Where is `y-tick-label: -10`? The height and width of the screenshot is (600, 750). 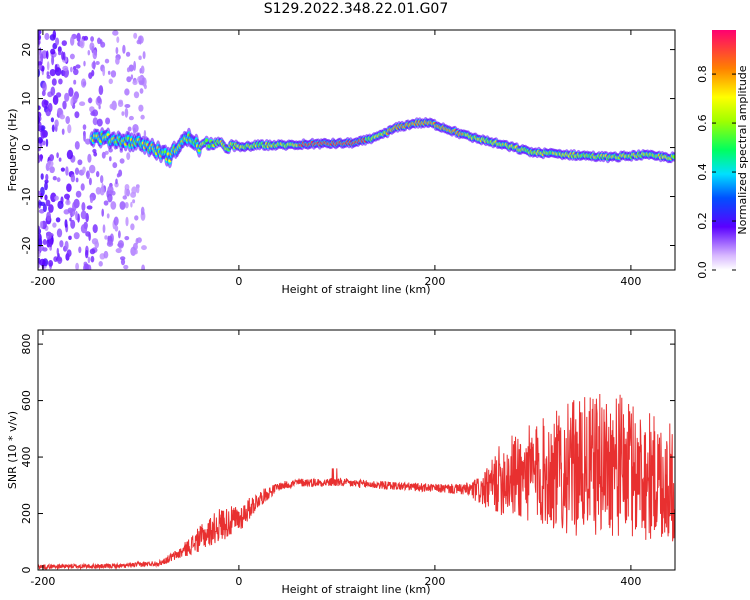
y-tick-label: -10 is located at coordinates (26, 197).